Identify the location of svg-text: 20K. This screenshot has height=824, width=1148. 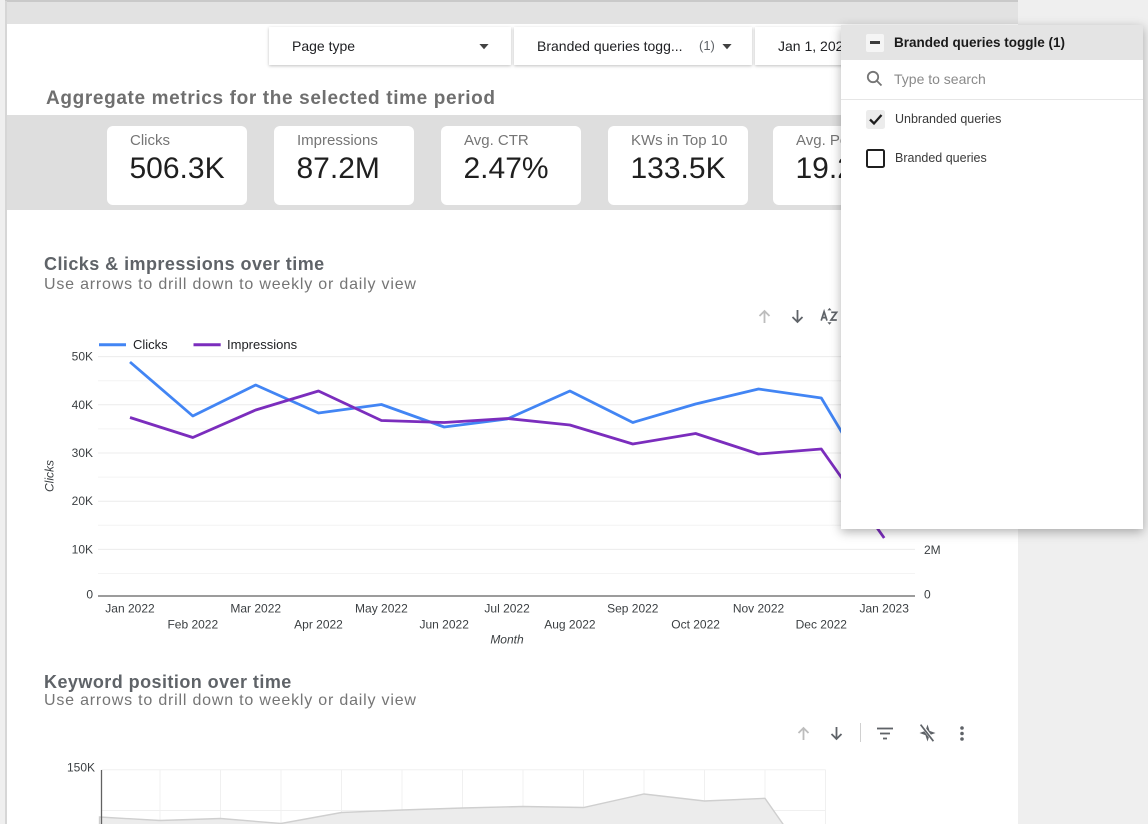
(82, 501).